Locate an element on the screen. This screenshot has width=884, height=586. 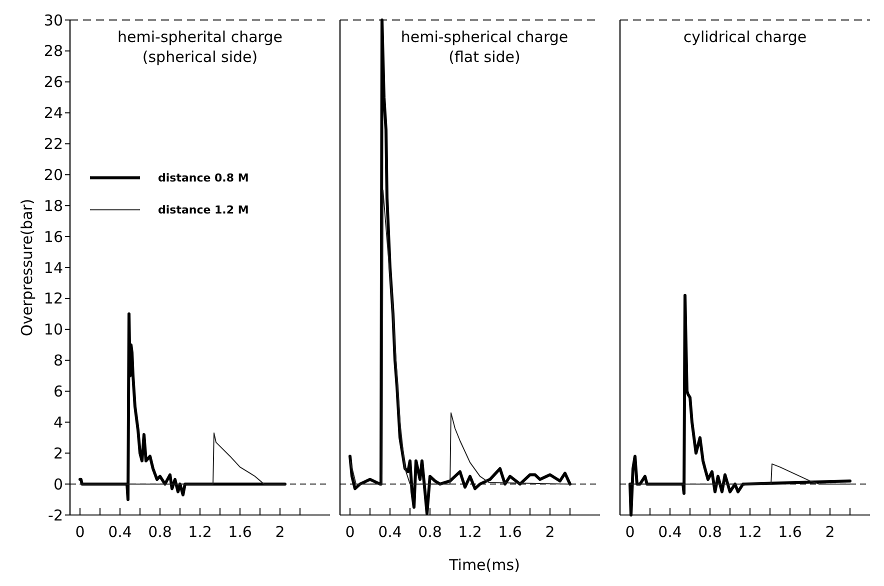
y-tick-label: 8 is located at coordinates (58, 361).